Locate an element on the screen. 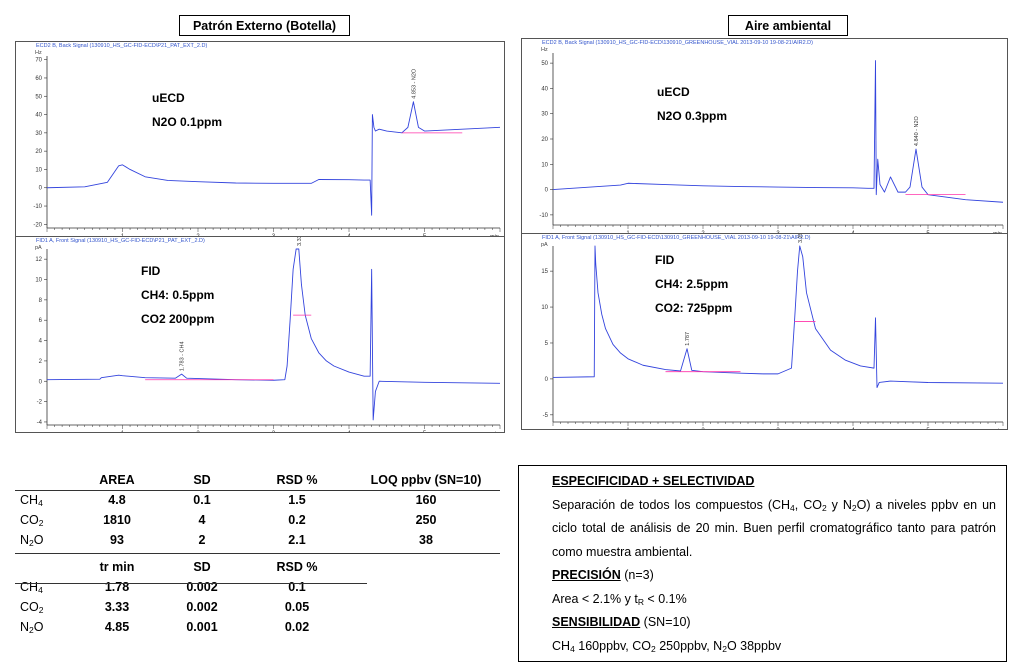 Image resolution: width=1015 pixels, height=670 pixels. y-tick-label: 15 is located at coordinates (544, 272).